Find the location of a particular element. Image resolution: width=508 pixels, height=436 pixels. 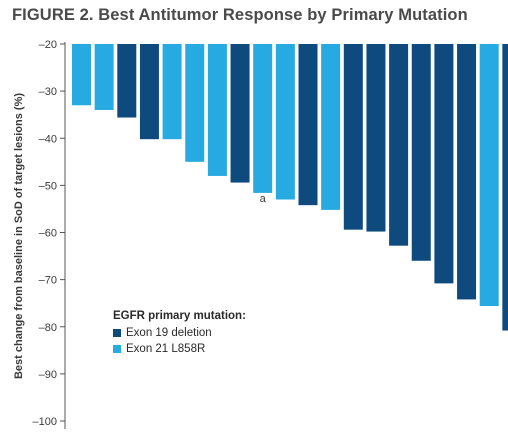

y-tick-label: –80 is located at coordinates (48, 328).